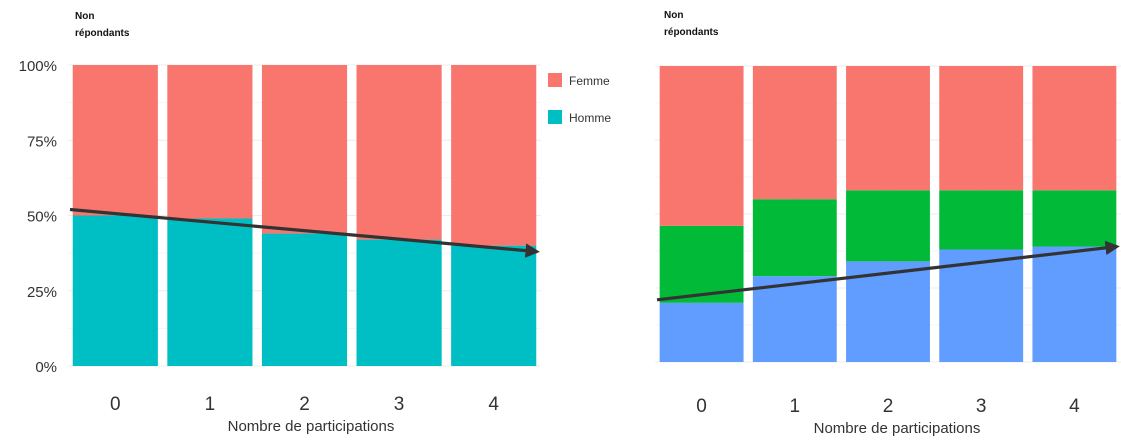 This screenshot has height=444, width=1121. I want to click on y-tick-label: 0%, so click(46, 367).